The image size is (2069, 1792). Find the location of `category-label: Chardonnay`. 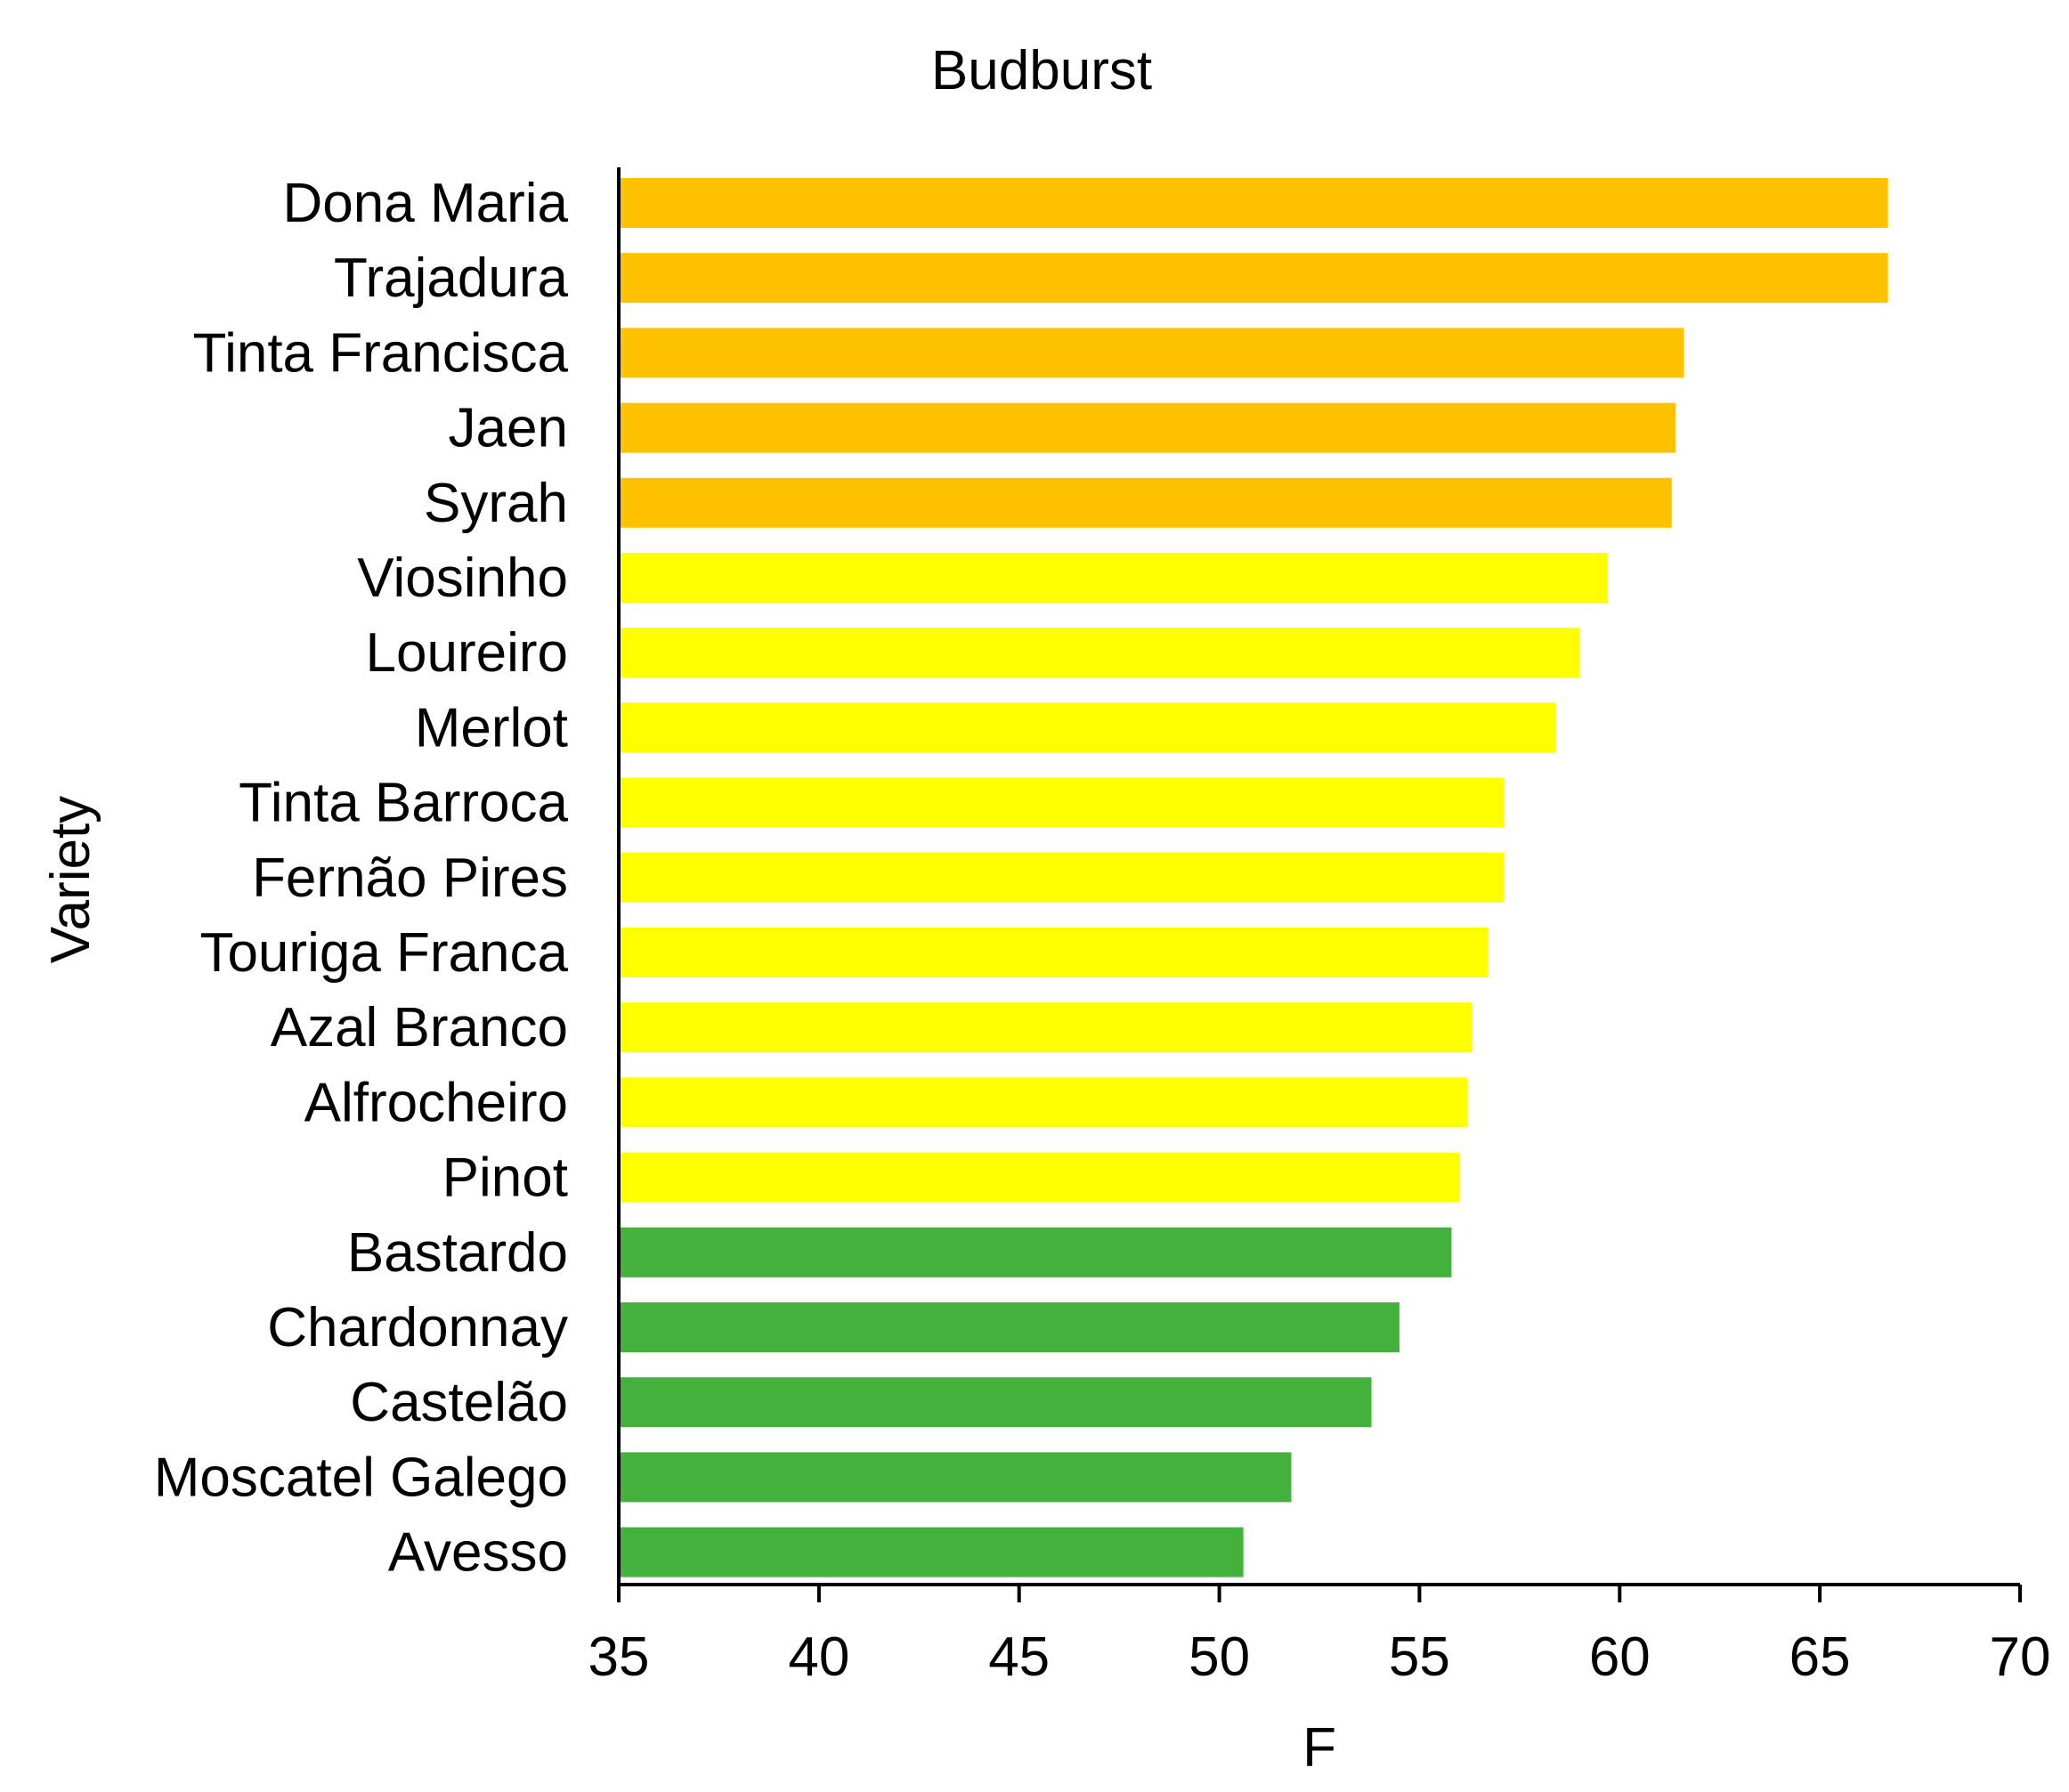

category-label: Chardonnay is located at coordinates (417, 1327).